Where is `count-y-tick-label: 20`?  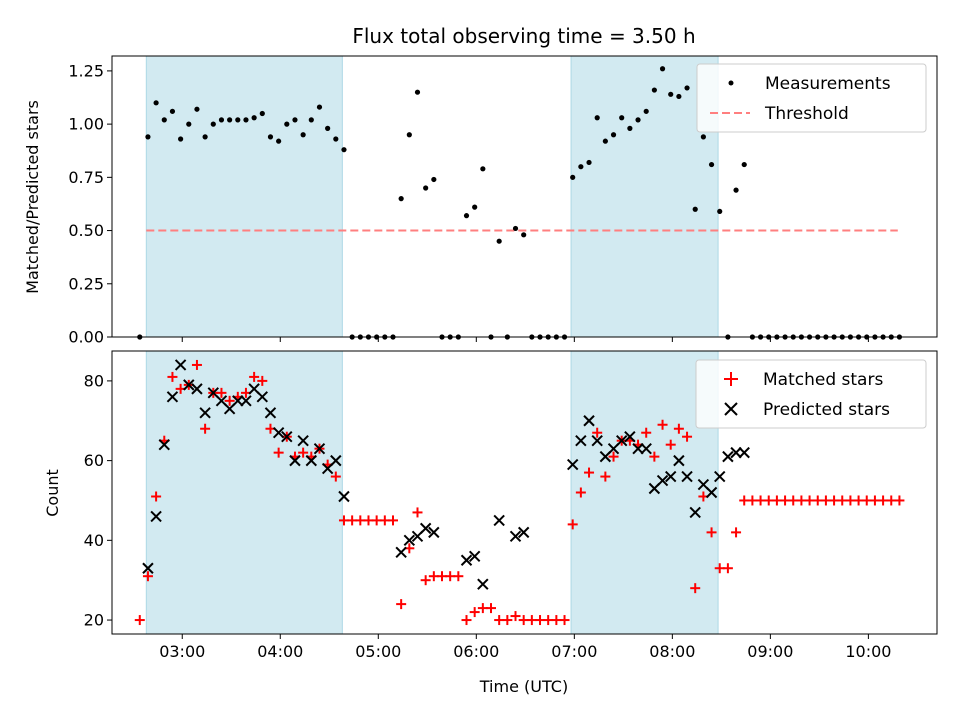 count-y-tick-label: 20 is located at coordinates (94, 620).